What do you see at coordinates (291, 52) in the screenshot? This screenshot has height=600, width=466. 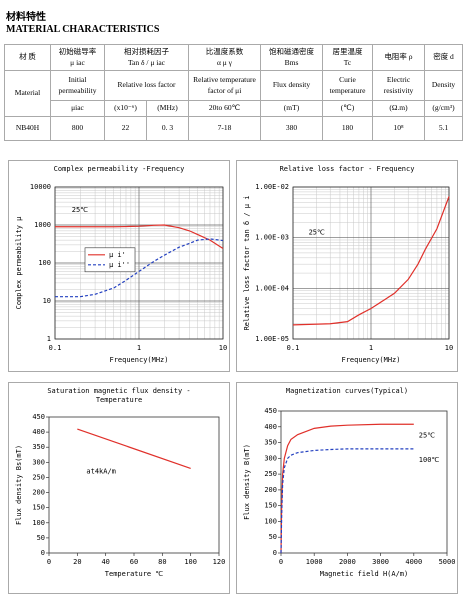 I see `cell-text: 饱和磁通密度` at bounding box center [291, 52].